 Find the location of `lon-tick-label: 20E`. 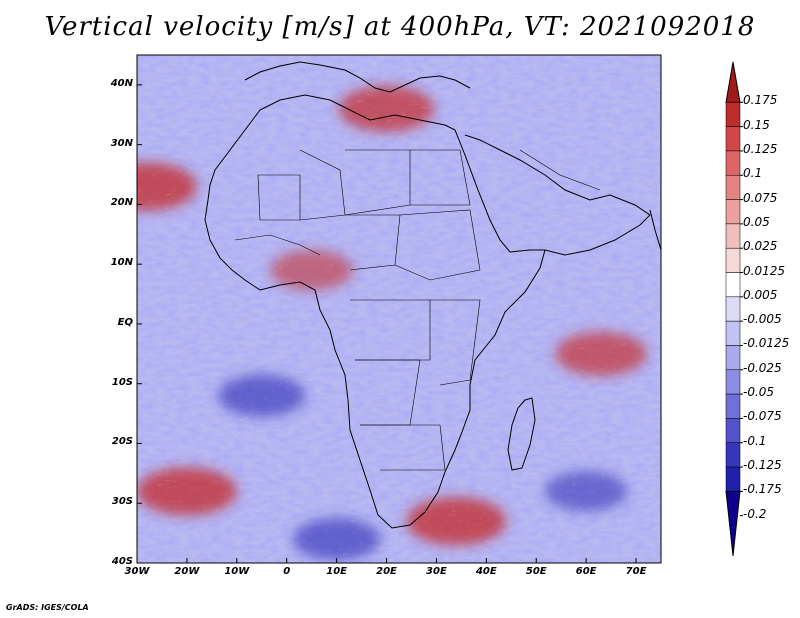

lon-tick-label: 20E is located at coordinates (386, 571).